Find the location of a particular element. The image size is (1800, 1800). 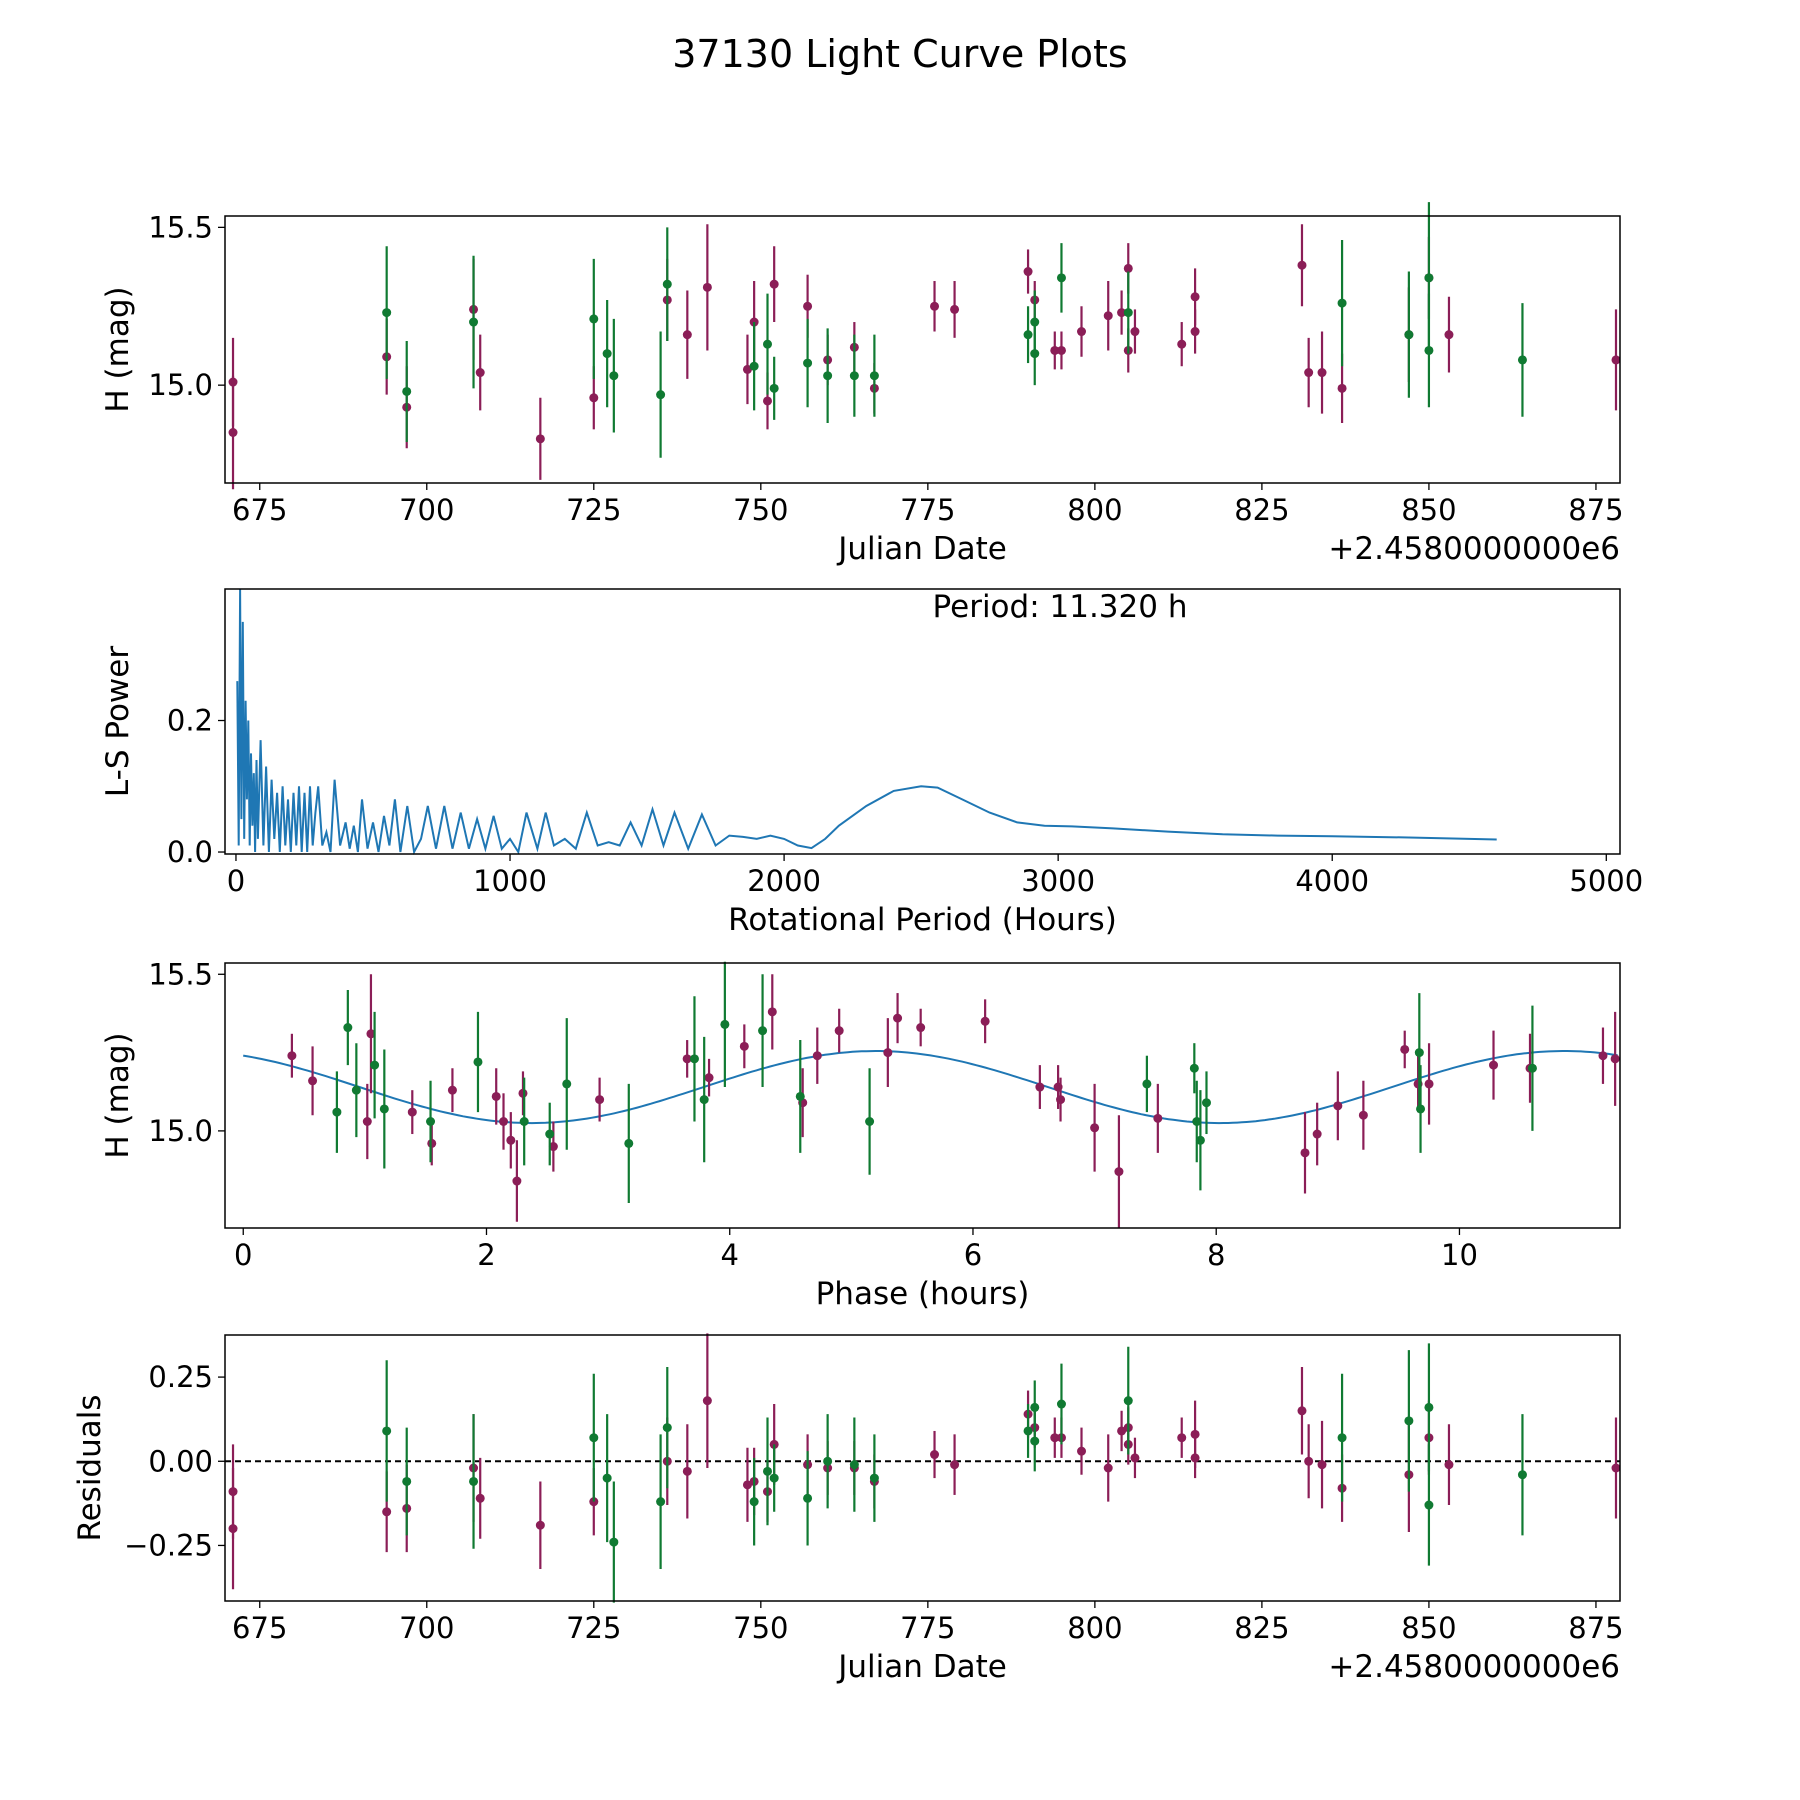

x-tick-label: 675 is located at coordinates (259, 1628).